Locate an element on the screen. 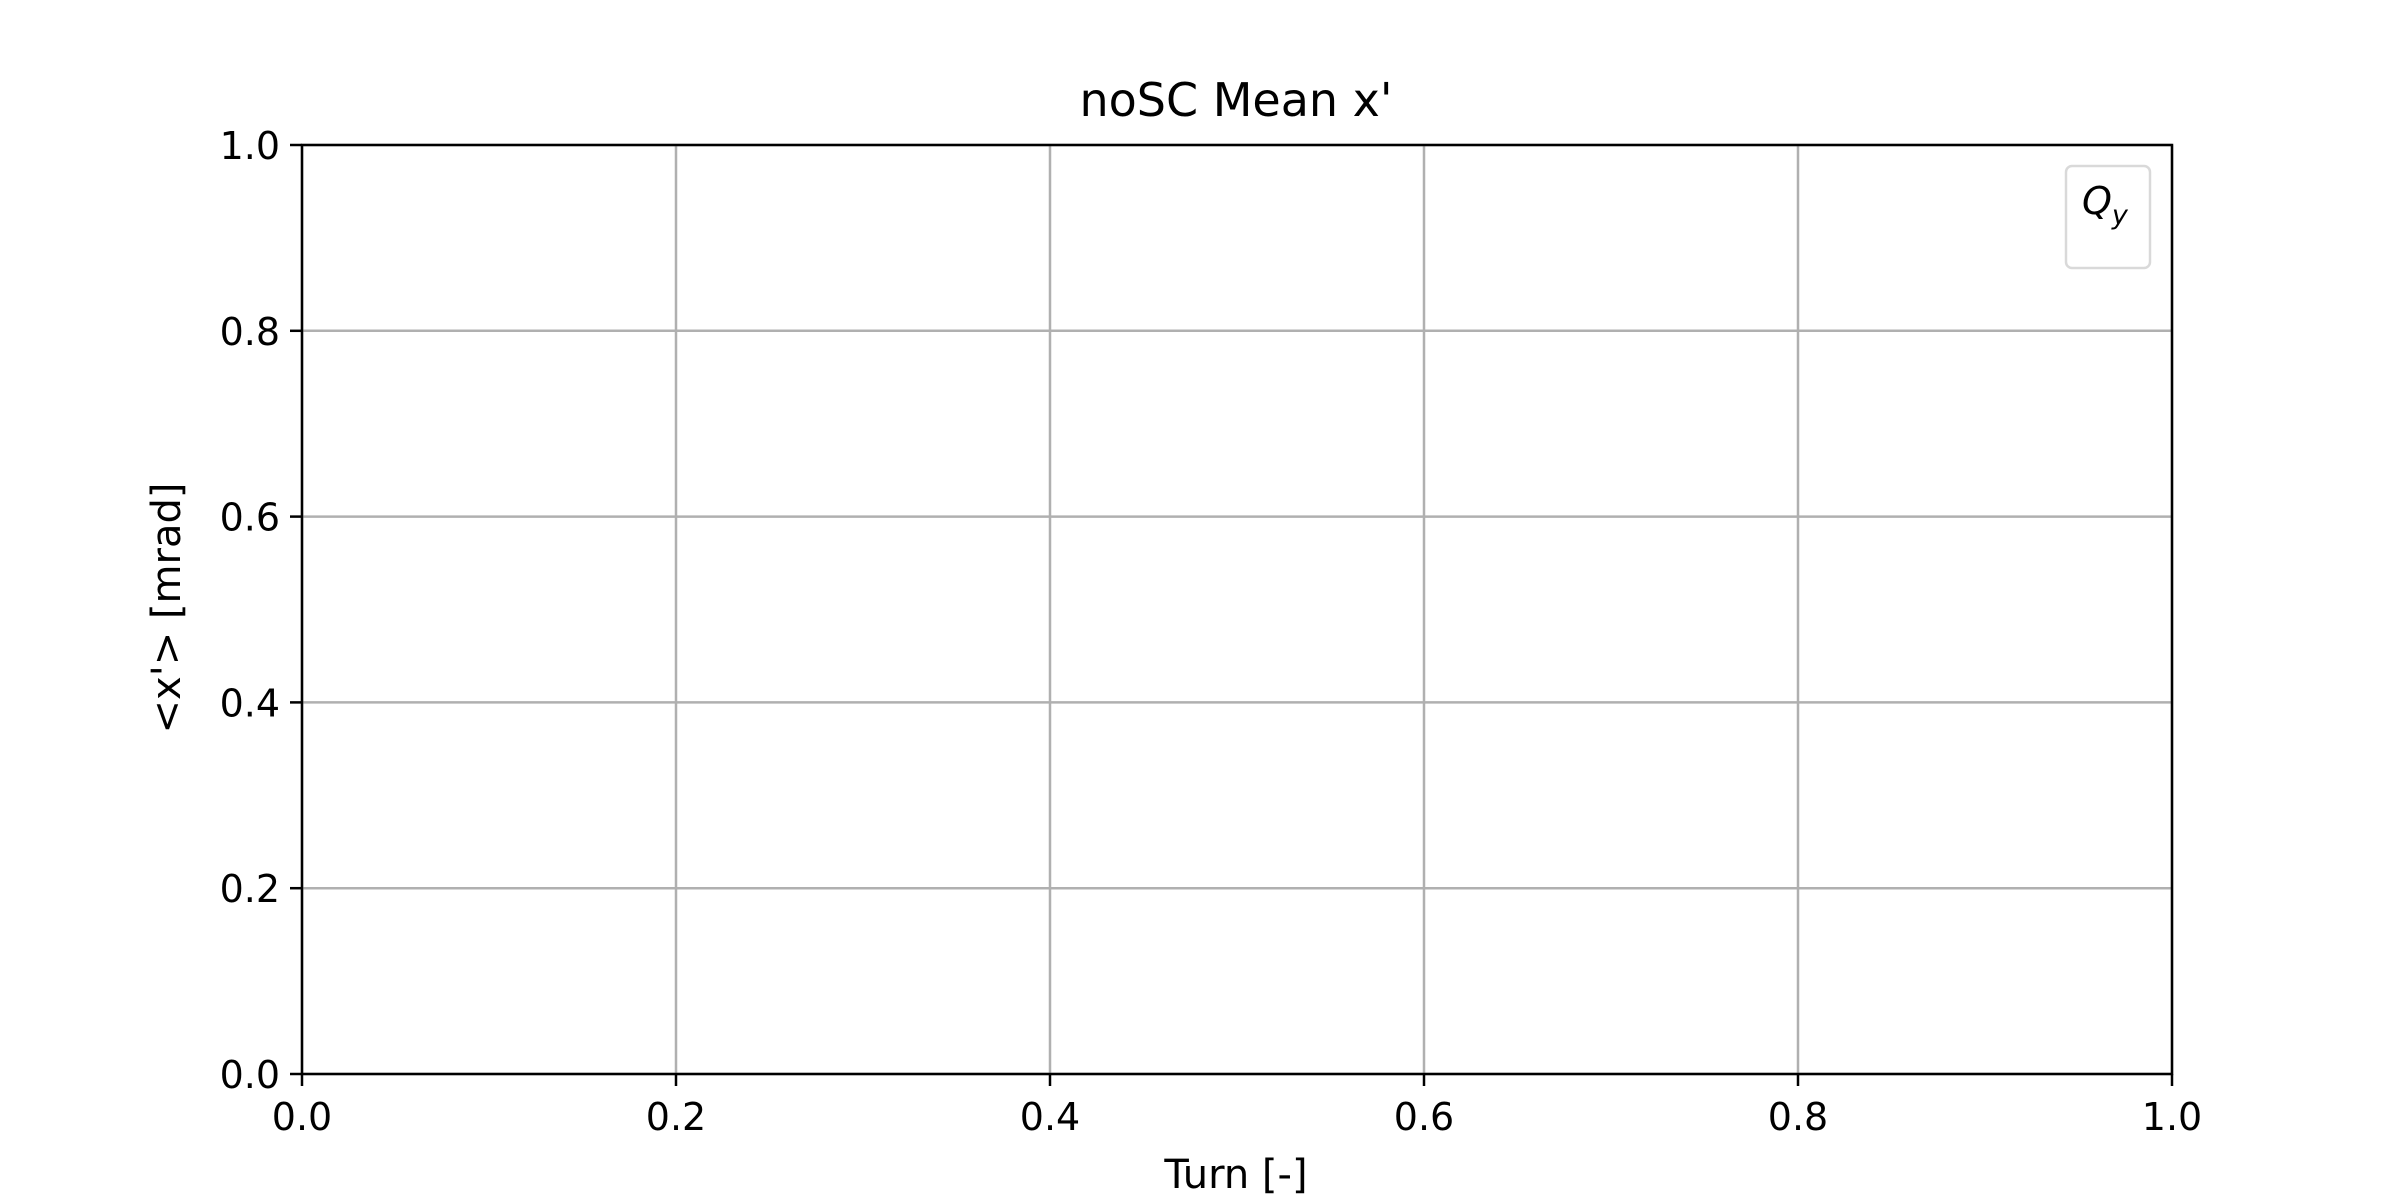 The image size is (2400, 1204). x-axis-label: Turn [-] is located at coordinates (1235, 1175).